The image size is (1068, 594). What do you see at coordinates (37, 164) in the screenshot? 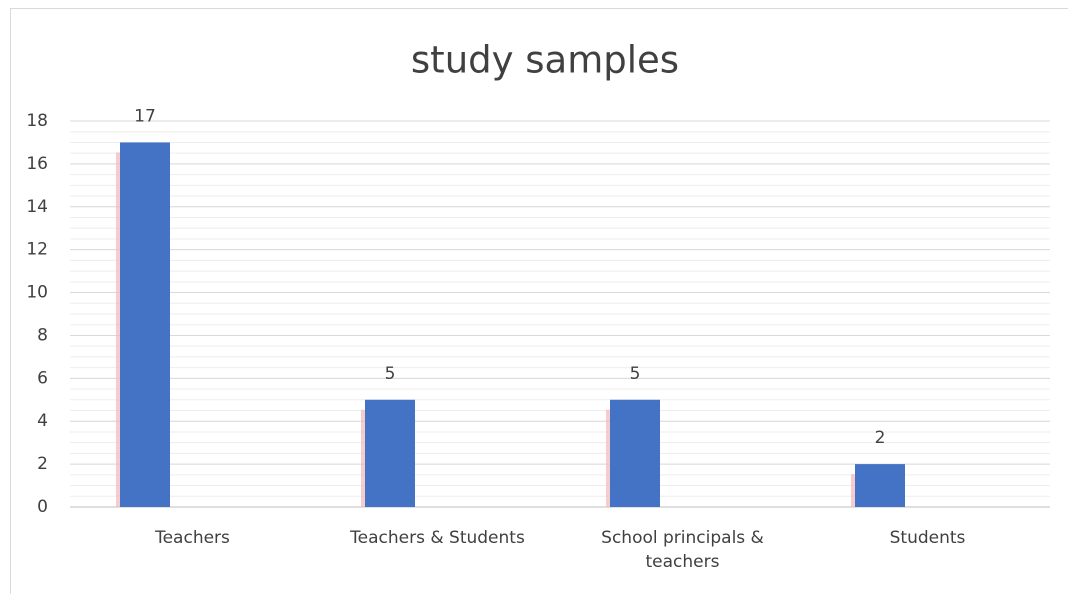
I see `y-tick-label: 16` at bounding box center [37, 164].